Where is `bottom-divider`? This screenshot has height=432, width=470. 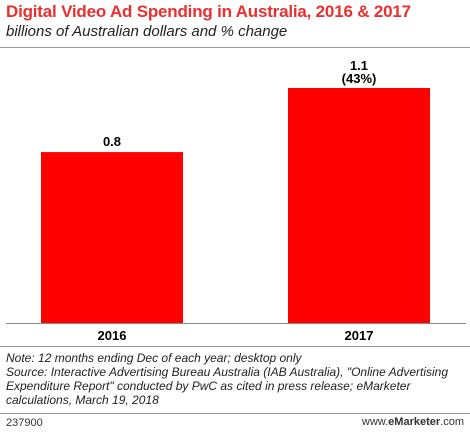 bottom-divider is located at coordinates (235, 346).